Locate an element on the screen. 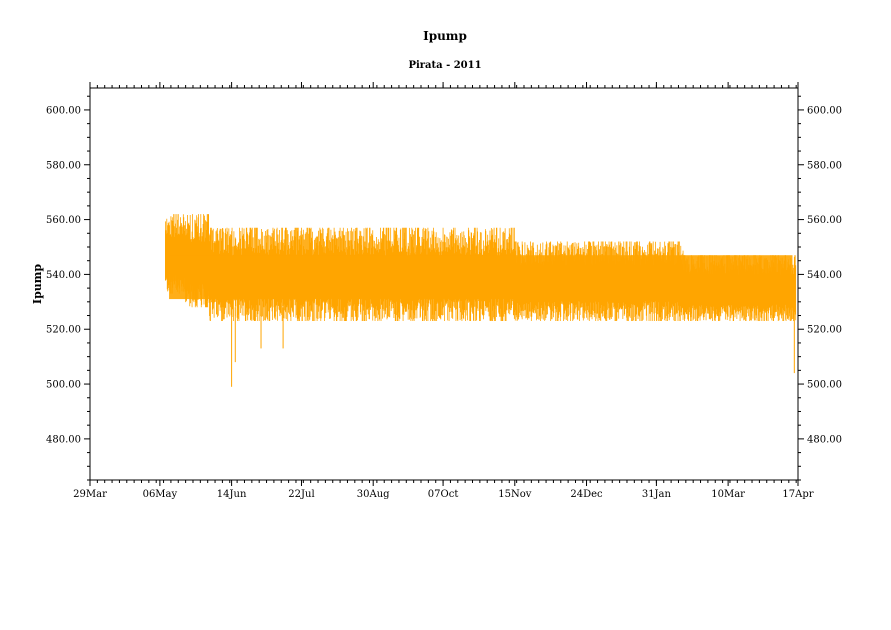 The width and height of the screenshot is (891, 630). x-tick-label: 22Jul is located at coordinates (301, 494).